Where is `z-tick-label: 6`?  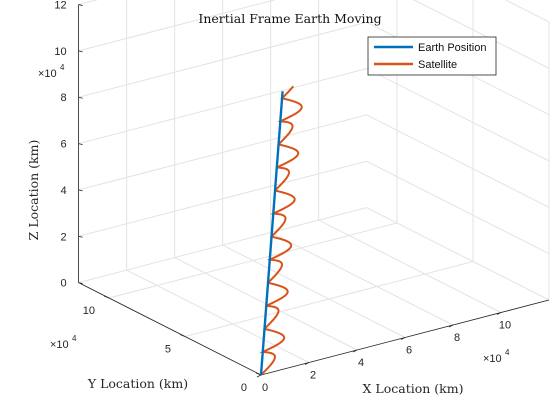 z-tick-label: 6 is located at coordinates (63, 145).